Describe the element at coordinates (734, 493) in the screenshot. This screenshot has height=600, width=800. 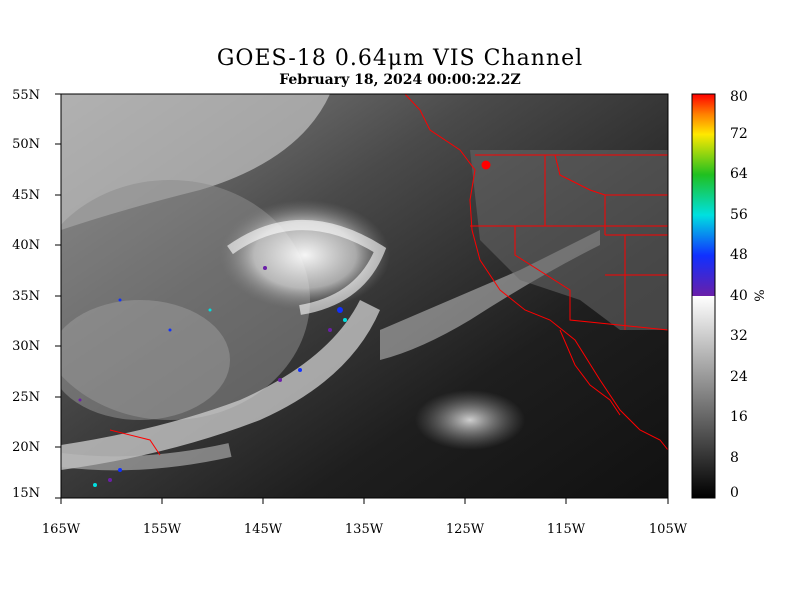
I see `colorbar-tick-0: 0` at that location.